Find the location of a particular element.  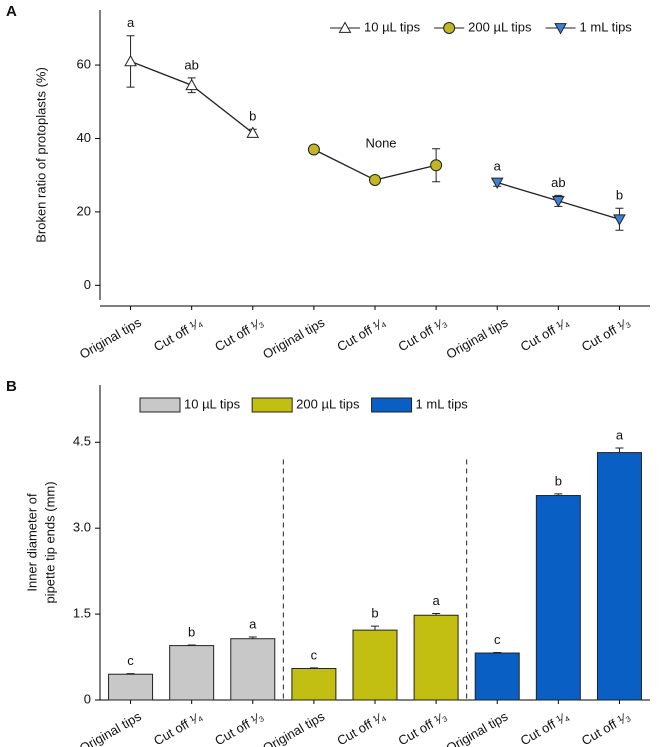

panel-label: B is located at coordinates (11, 386).